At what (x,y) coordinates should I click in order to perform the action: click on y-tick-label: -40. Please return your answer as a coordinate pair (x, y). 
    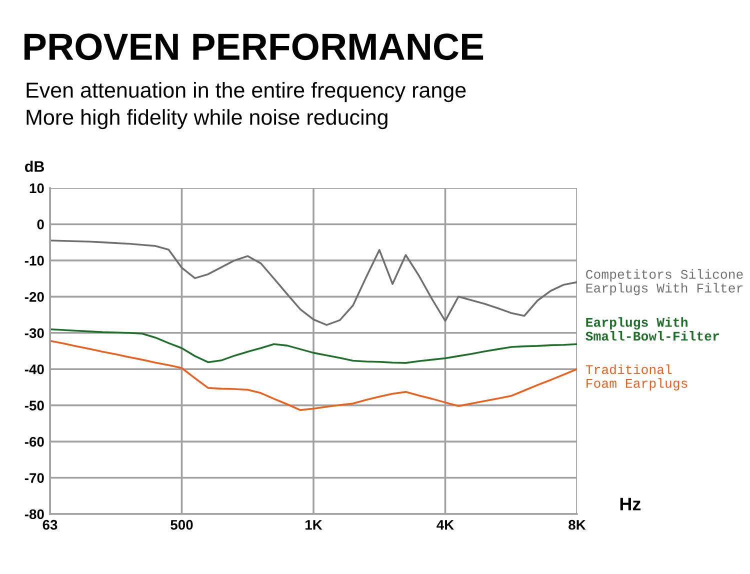
    Looking at the image, I should click on (34, 369).